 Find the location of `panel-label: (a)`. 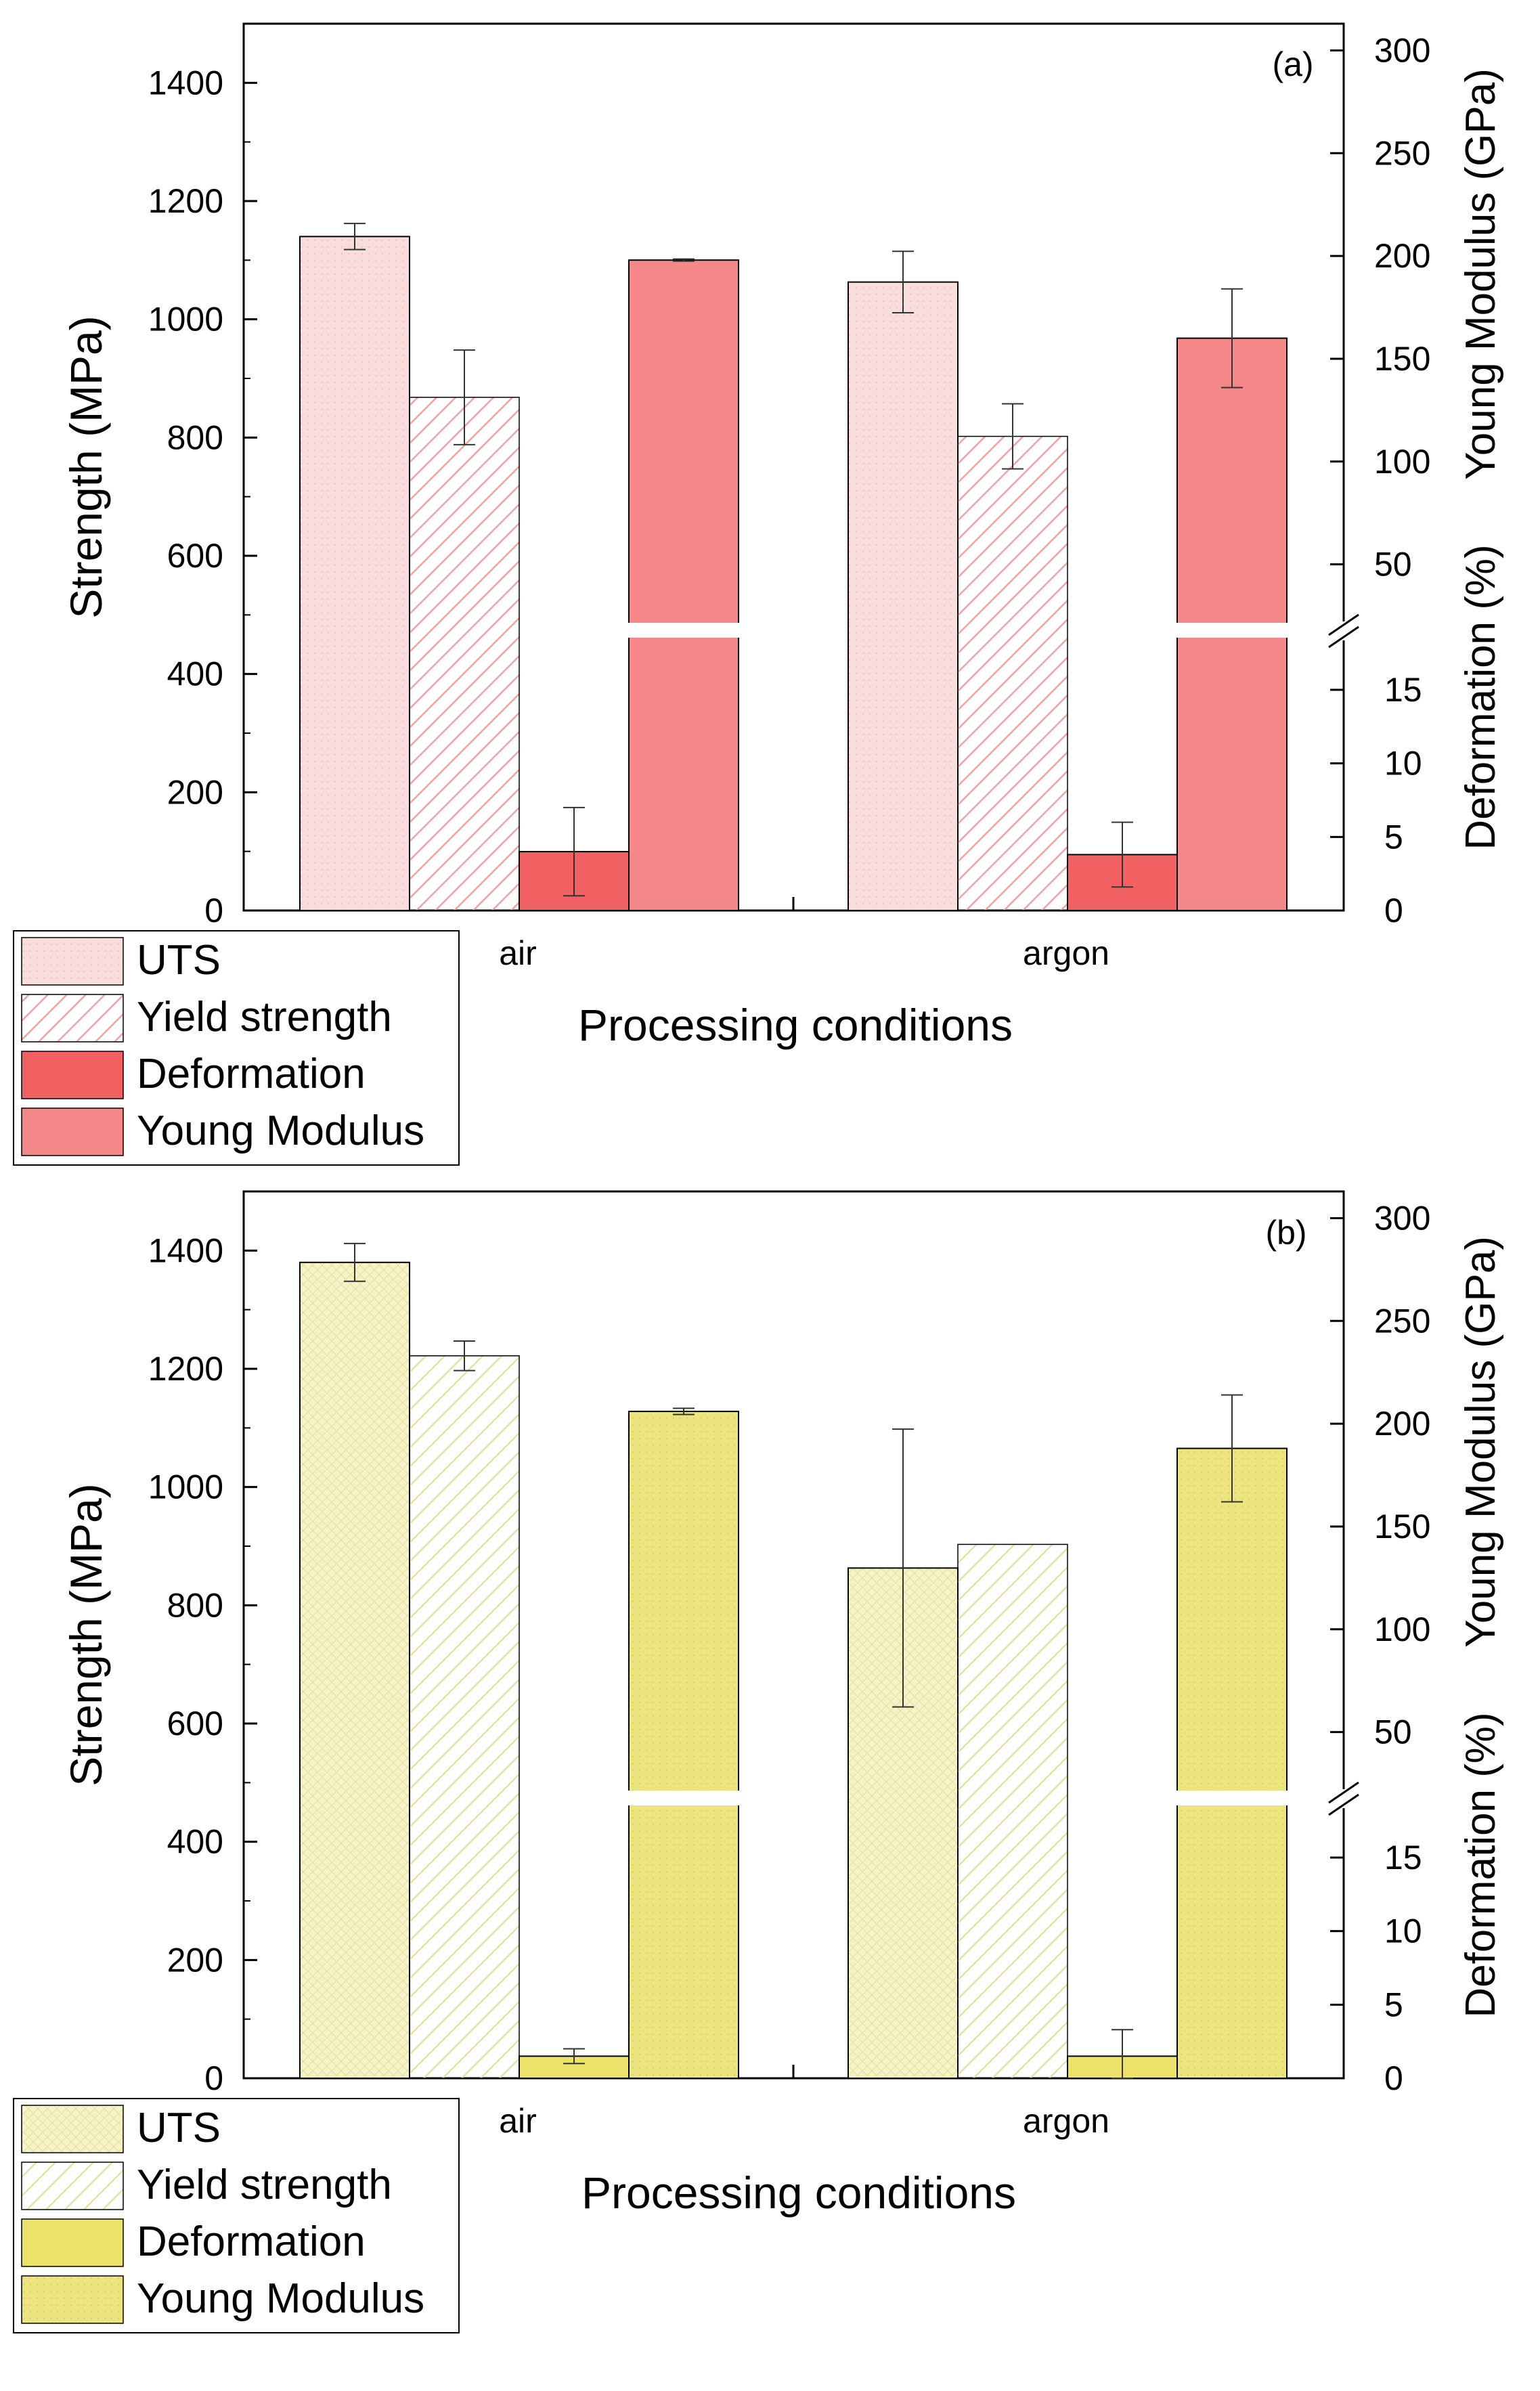

panel-label: (a) is located at coordinates (1292, 64).